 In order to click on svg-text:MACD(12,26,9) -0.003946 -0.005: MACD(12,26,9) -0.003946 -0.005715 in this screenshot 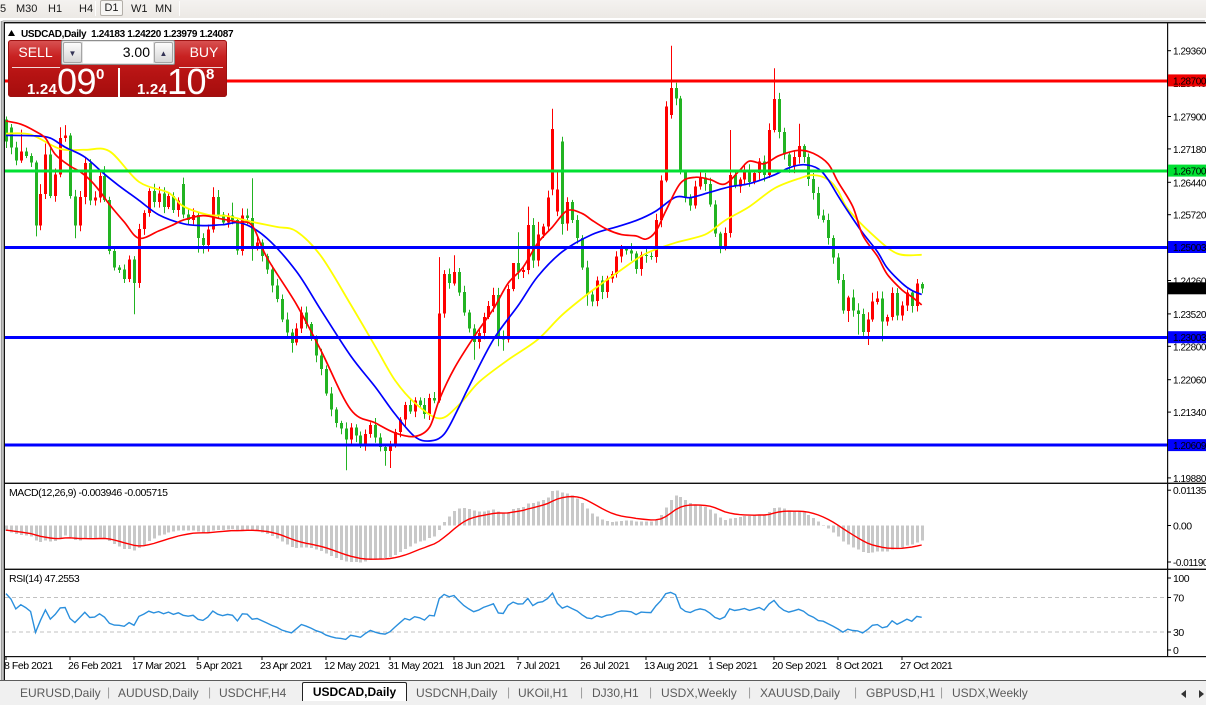, I will do `click(88, 493)`.